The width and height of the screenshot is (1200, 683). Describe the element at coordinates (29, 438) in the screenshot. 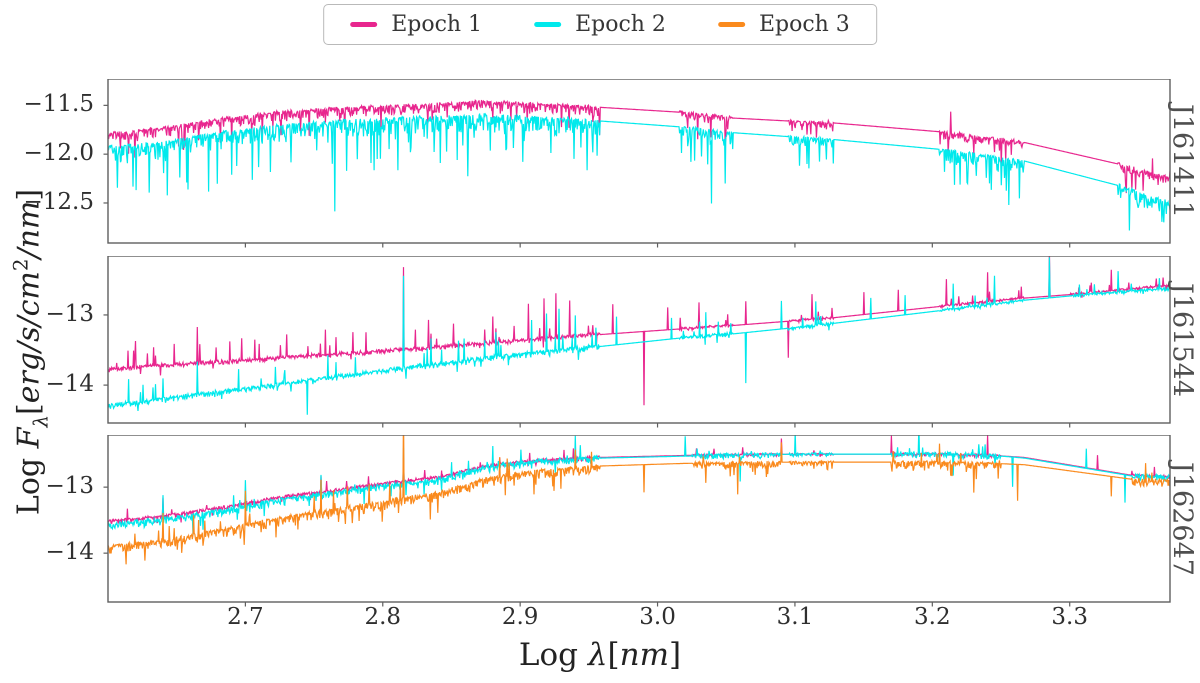

I see `y-axis-label-f: F` at that location.